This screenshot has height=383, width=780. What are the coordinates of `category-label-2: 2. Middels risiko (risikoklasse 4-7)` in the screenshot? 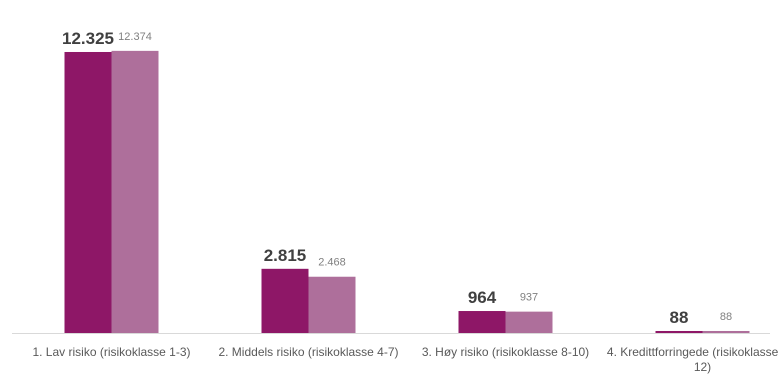 It's located at (308, 352).